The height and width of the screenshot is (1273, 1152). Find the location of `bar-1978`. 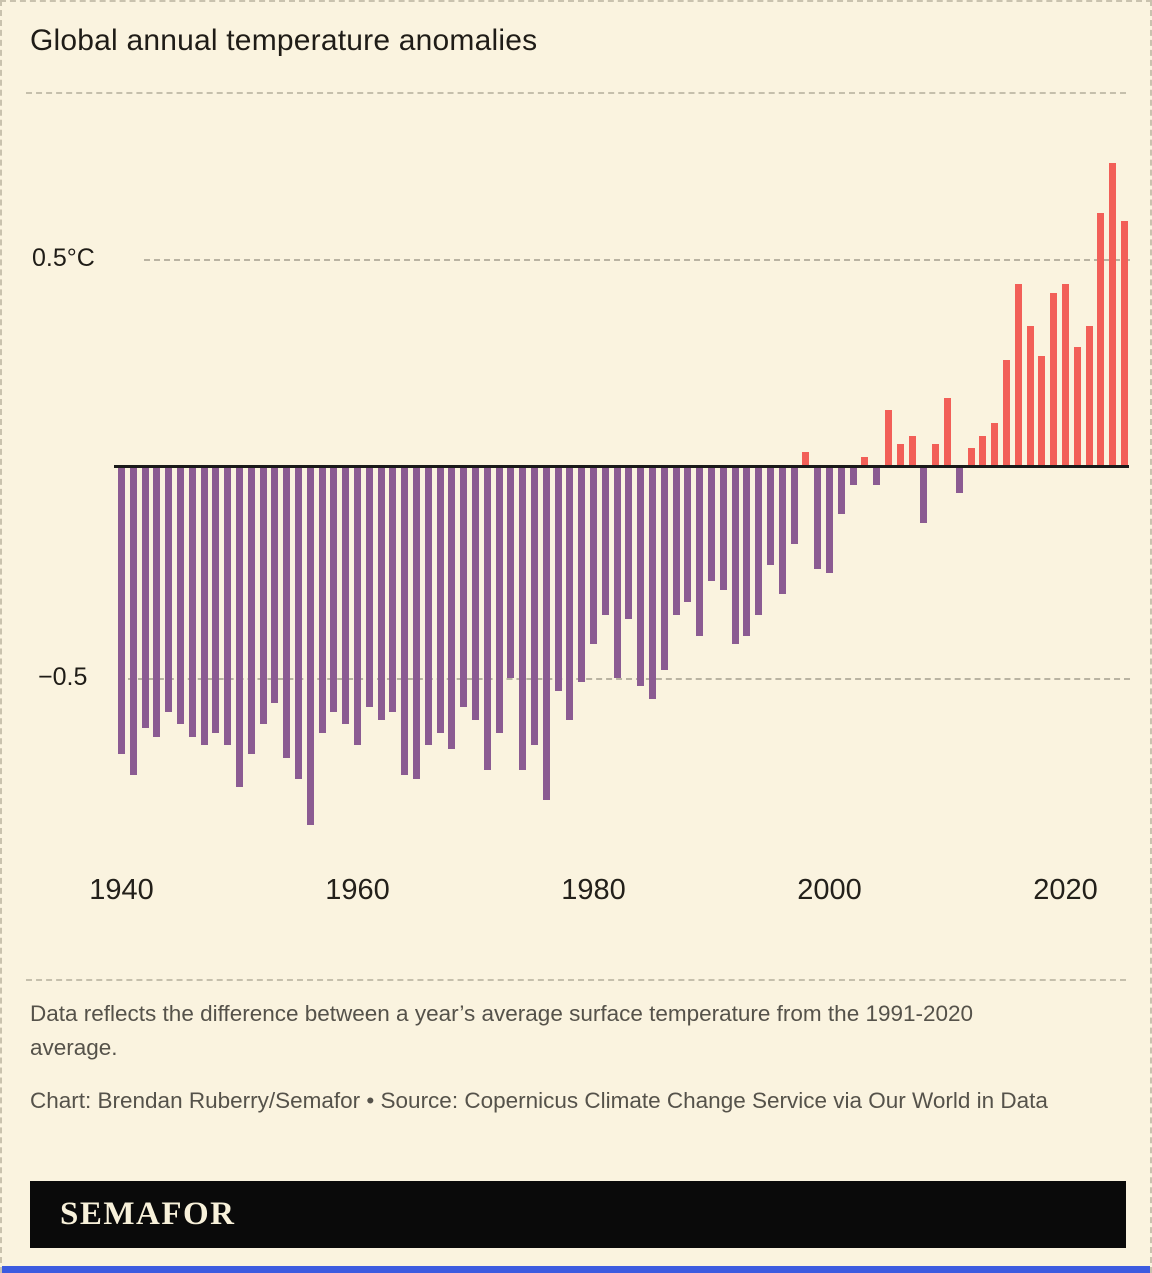

bar-1978 is located at coordinates (570, 594).